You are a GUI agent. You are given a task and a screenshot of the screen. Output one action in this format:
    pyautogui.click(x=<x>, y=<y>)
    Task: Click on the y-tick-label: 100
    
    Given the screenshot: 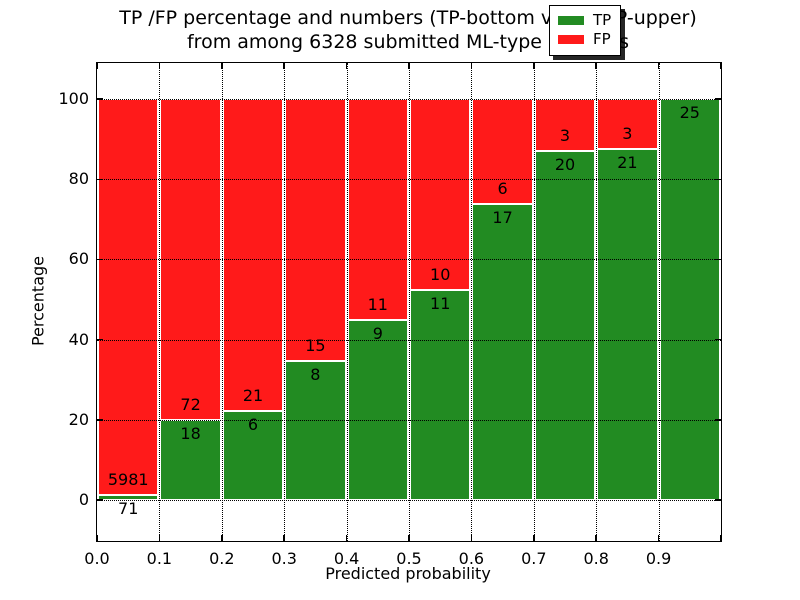 What is the action you would take?
    pyautogui.click(x=73, y=99)
    